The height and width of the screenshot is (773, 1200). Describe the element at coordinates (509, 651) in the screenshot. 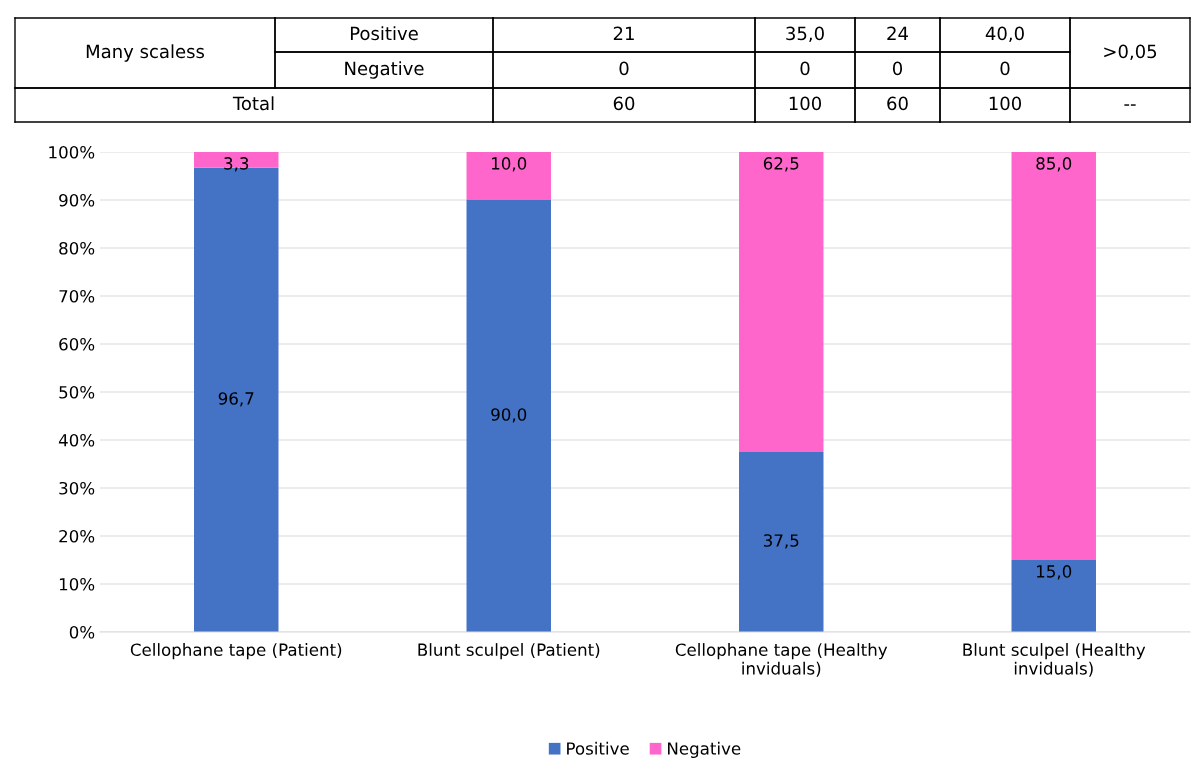

I see `x-tick-label: Blunt sculpel (Patient)` at that location.